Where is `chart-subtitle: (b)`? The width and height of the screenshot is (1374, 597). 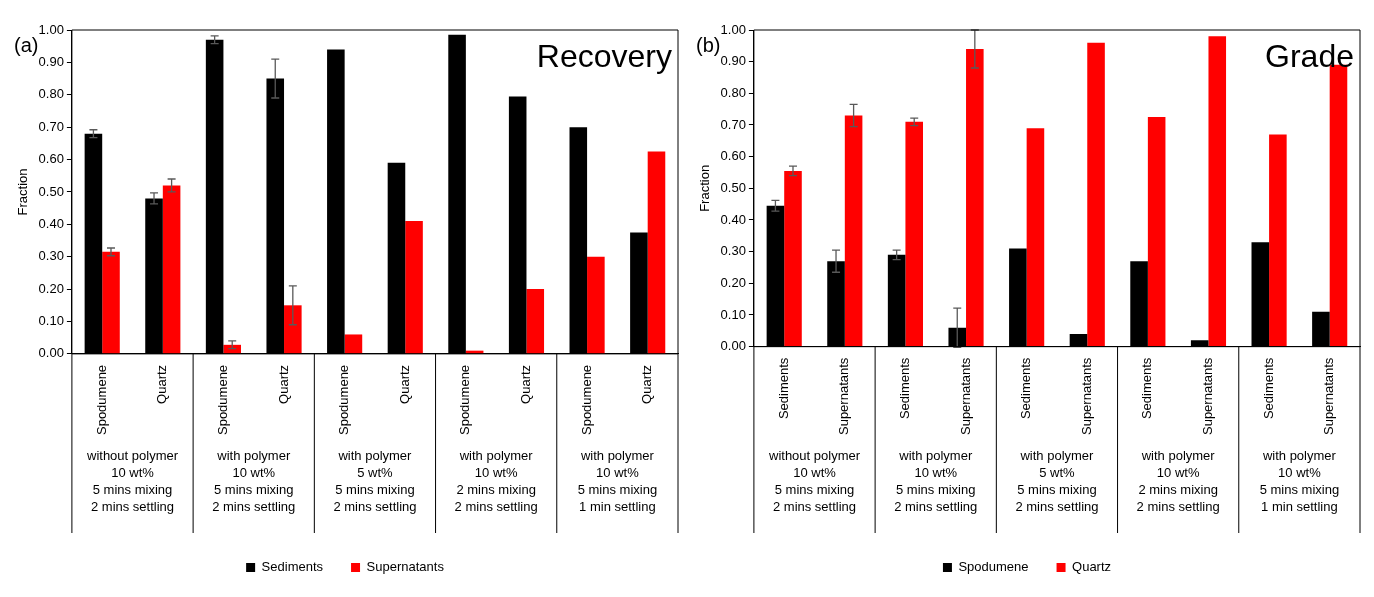 chart-subtitle: (b) is located at coordinates (708, 44).